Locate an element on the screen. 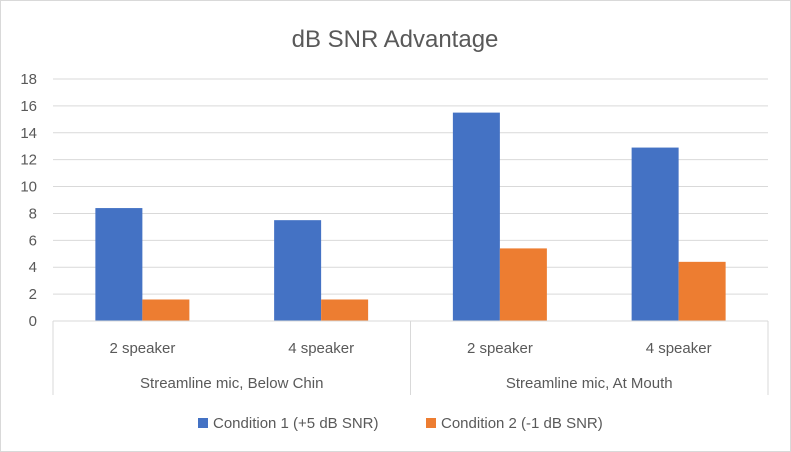 The height and width of the screenshot is (452, 791). y-tick-label: 4 is located at coordinates (33, 267).